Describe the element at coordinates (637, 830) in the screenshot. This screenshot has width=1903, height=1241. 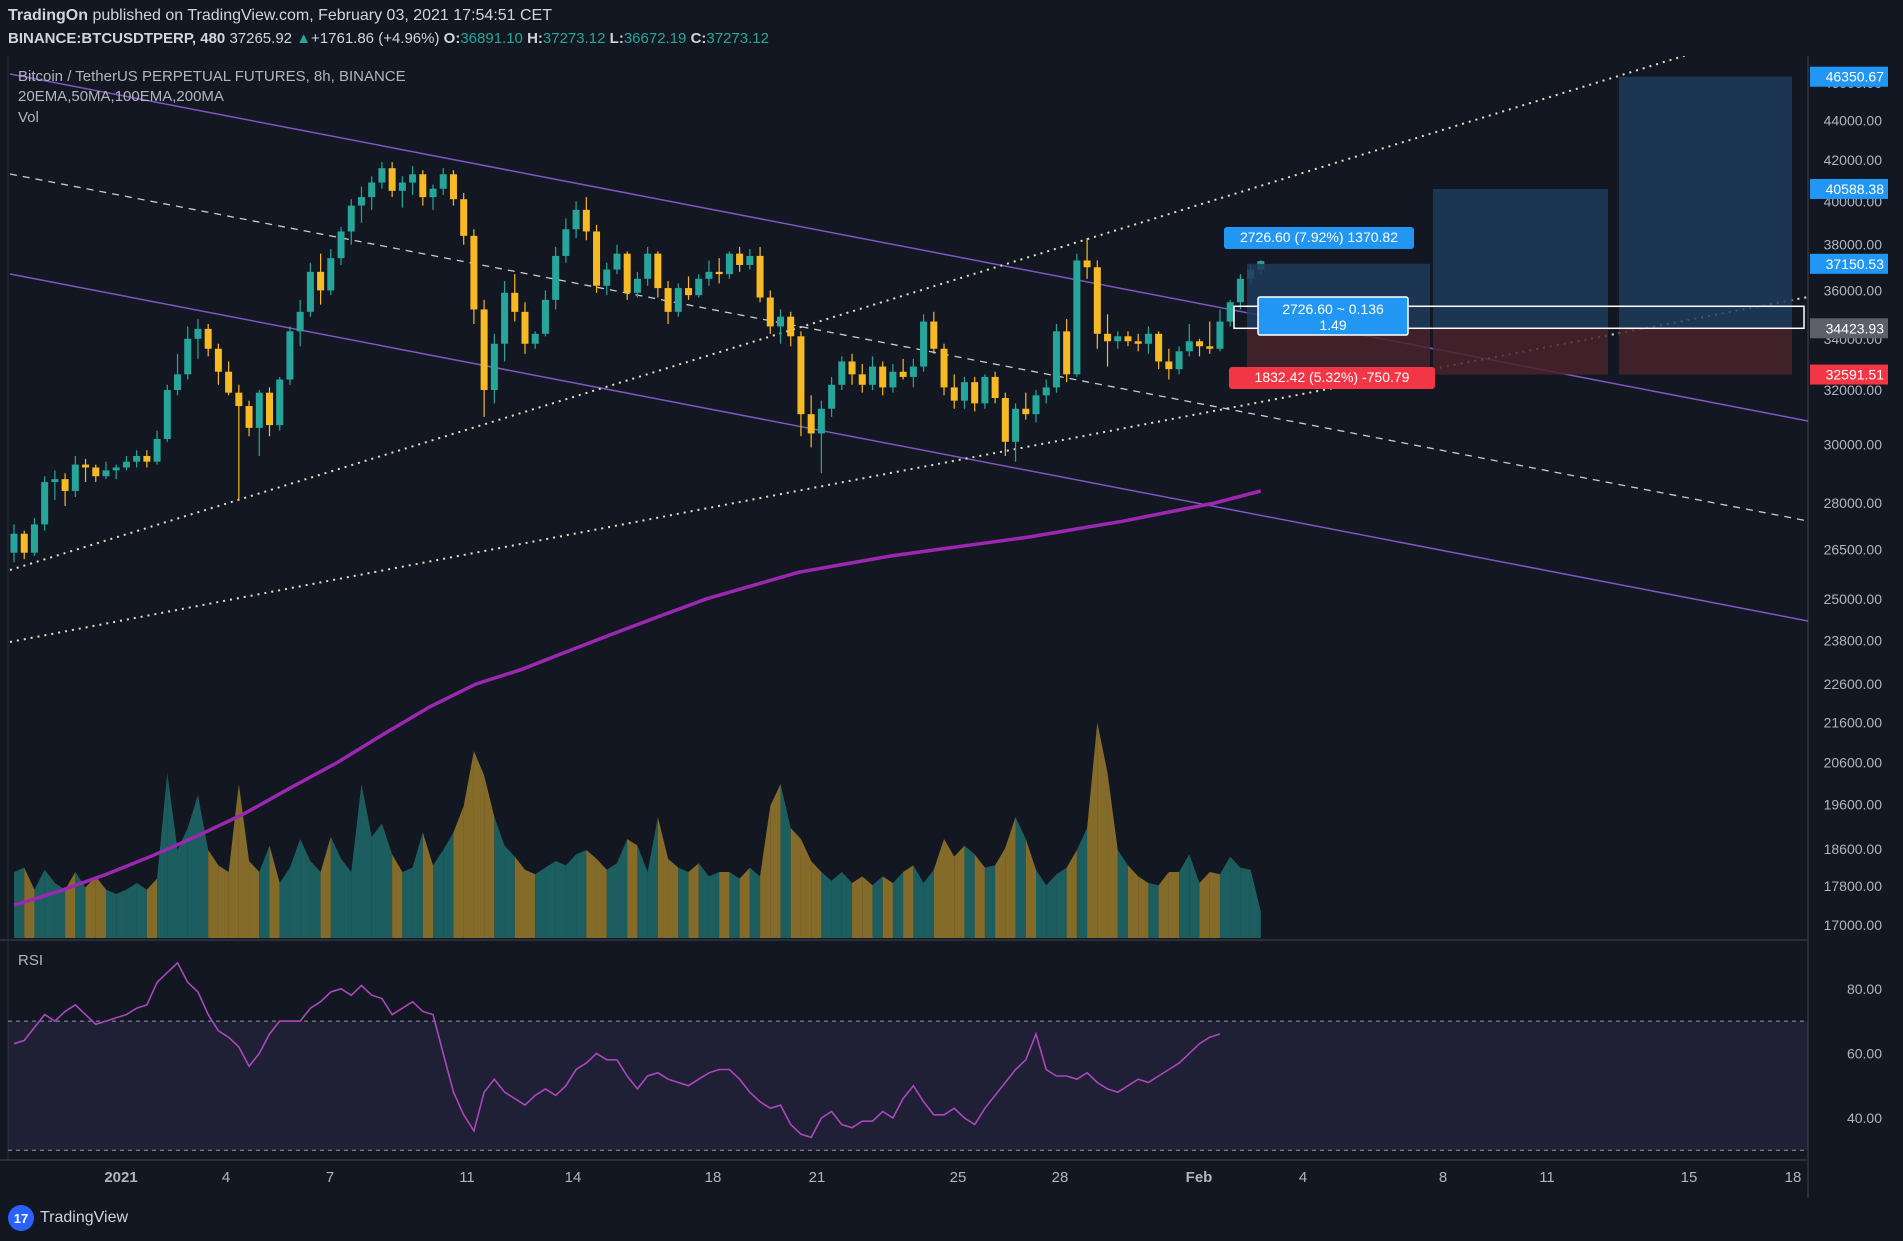
I see `volume-pane` at that location.